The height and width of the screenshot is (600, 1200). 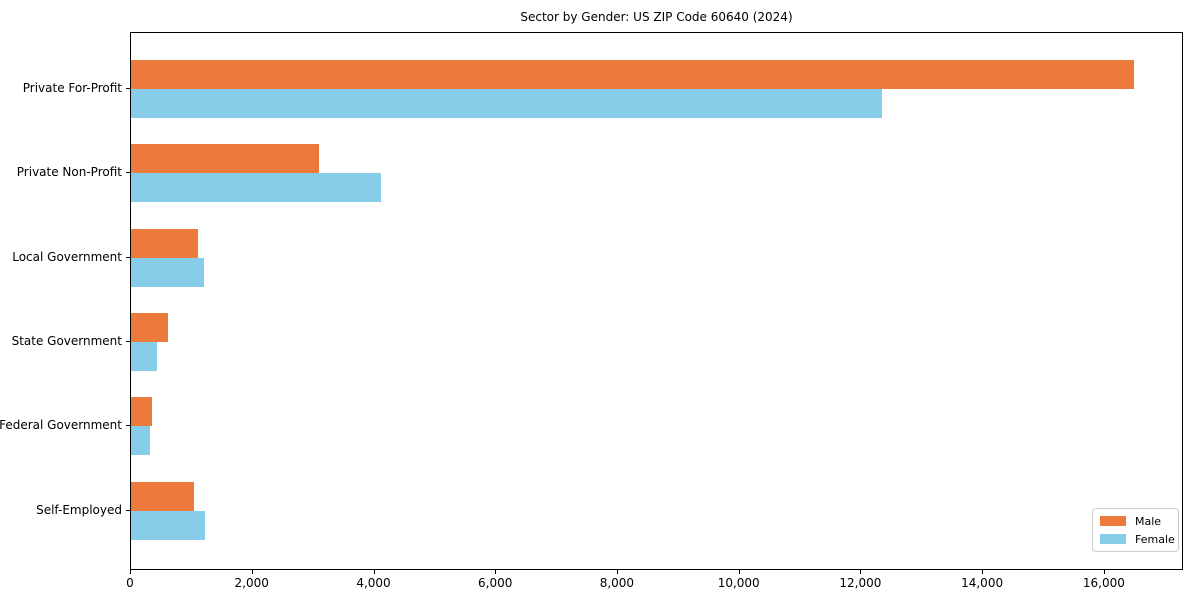 What do you see at coordinates (1135, 530) in the screenshot?
I see `legend: Male Female` at bounding box center [1135, 530].